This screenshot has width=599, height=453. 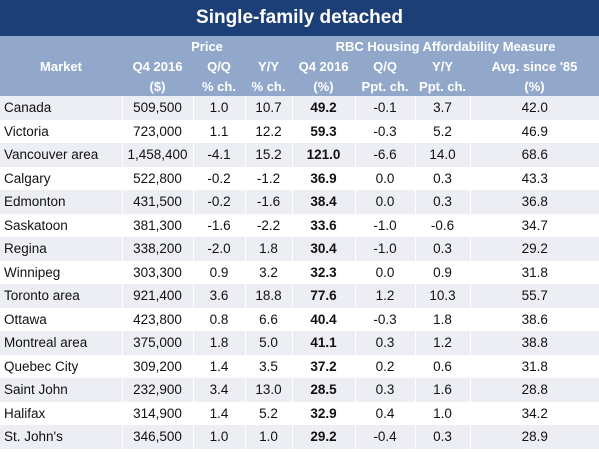 What do you see at coordinates (61, 390) in the screenshot?
I see `market-cell: Saint John` at bounding box center [61, 390].